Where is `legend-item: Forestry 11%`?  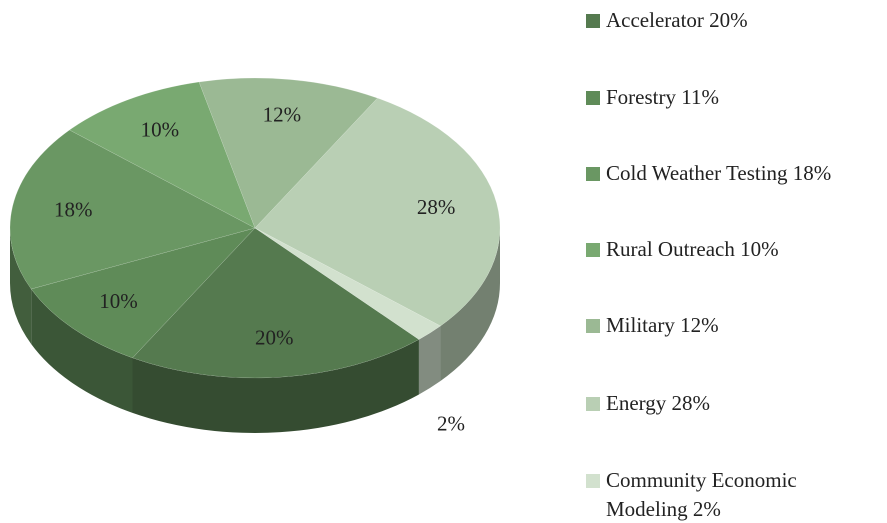
legend-item: Forestry 11% is located at coordinates (731, 97).